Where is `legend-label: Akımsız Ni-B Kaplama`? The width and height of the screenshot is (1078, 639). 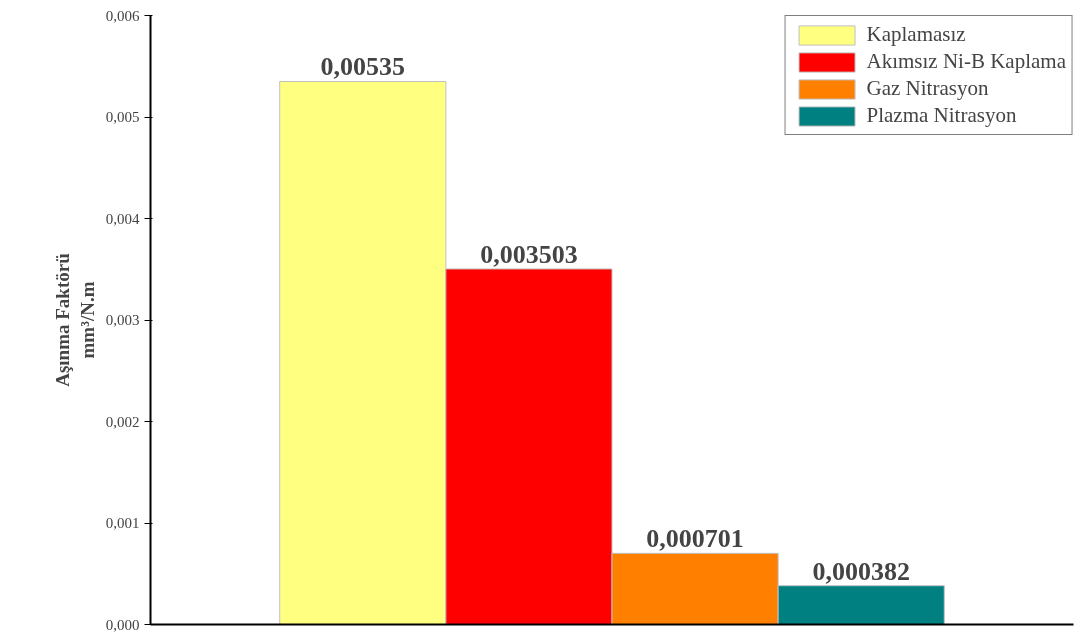 legend-label: Akımsız Ni-B Kaplama is located at coordinates (966, 61).